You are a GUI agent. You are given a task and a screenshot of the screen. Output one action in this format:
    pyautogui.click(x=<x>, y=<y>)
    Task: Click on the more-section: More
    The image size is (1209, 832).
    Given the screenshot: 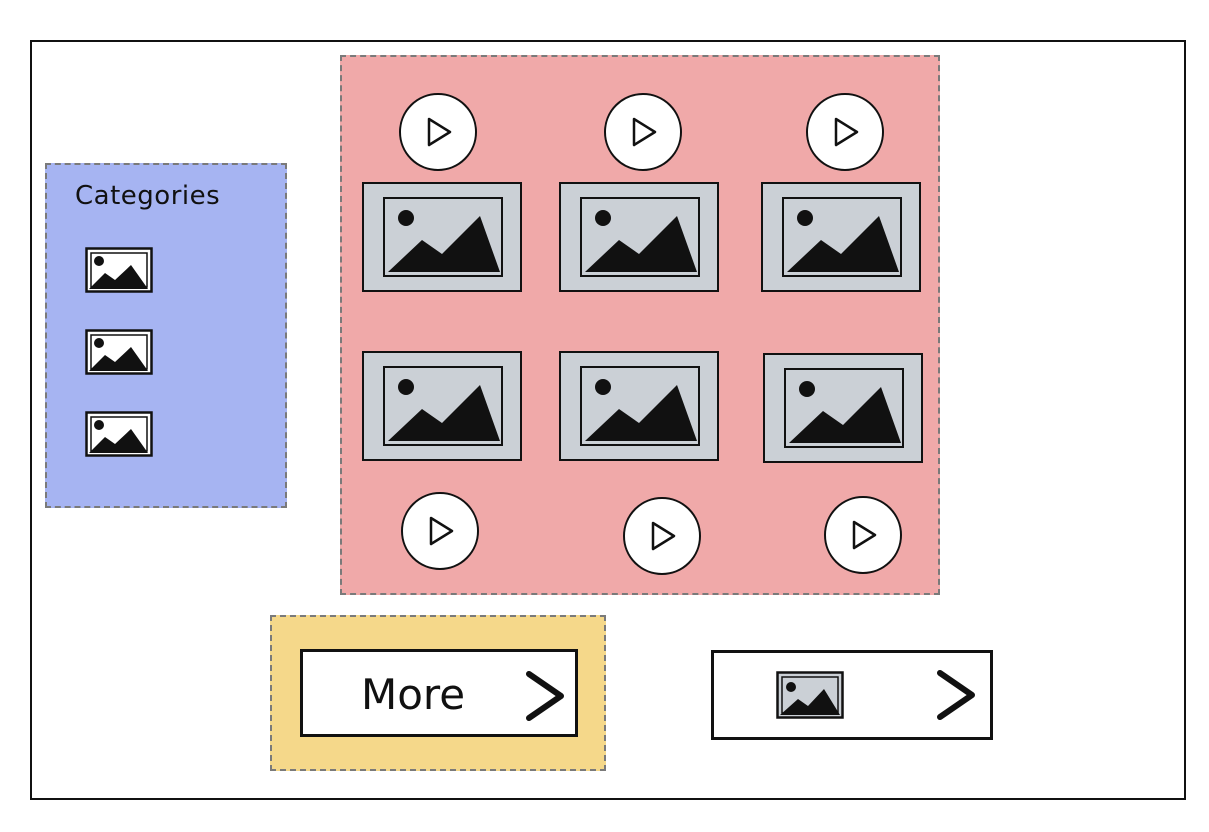 What is the action you would take?
    pyautogui.click(x=438, y=693)
    